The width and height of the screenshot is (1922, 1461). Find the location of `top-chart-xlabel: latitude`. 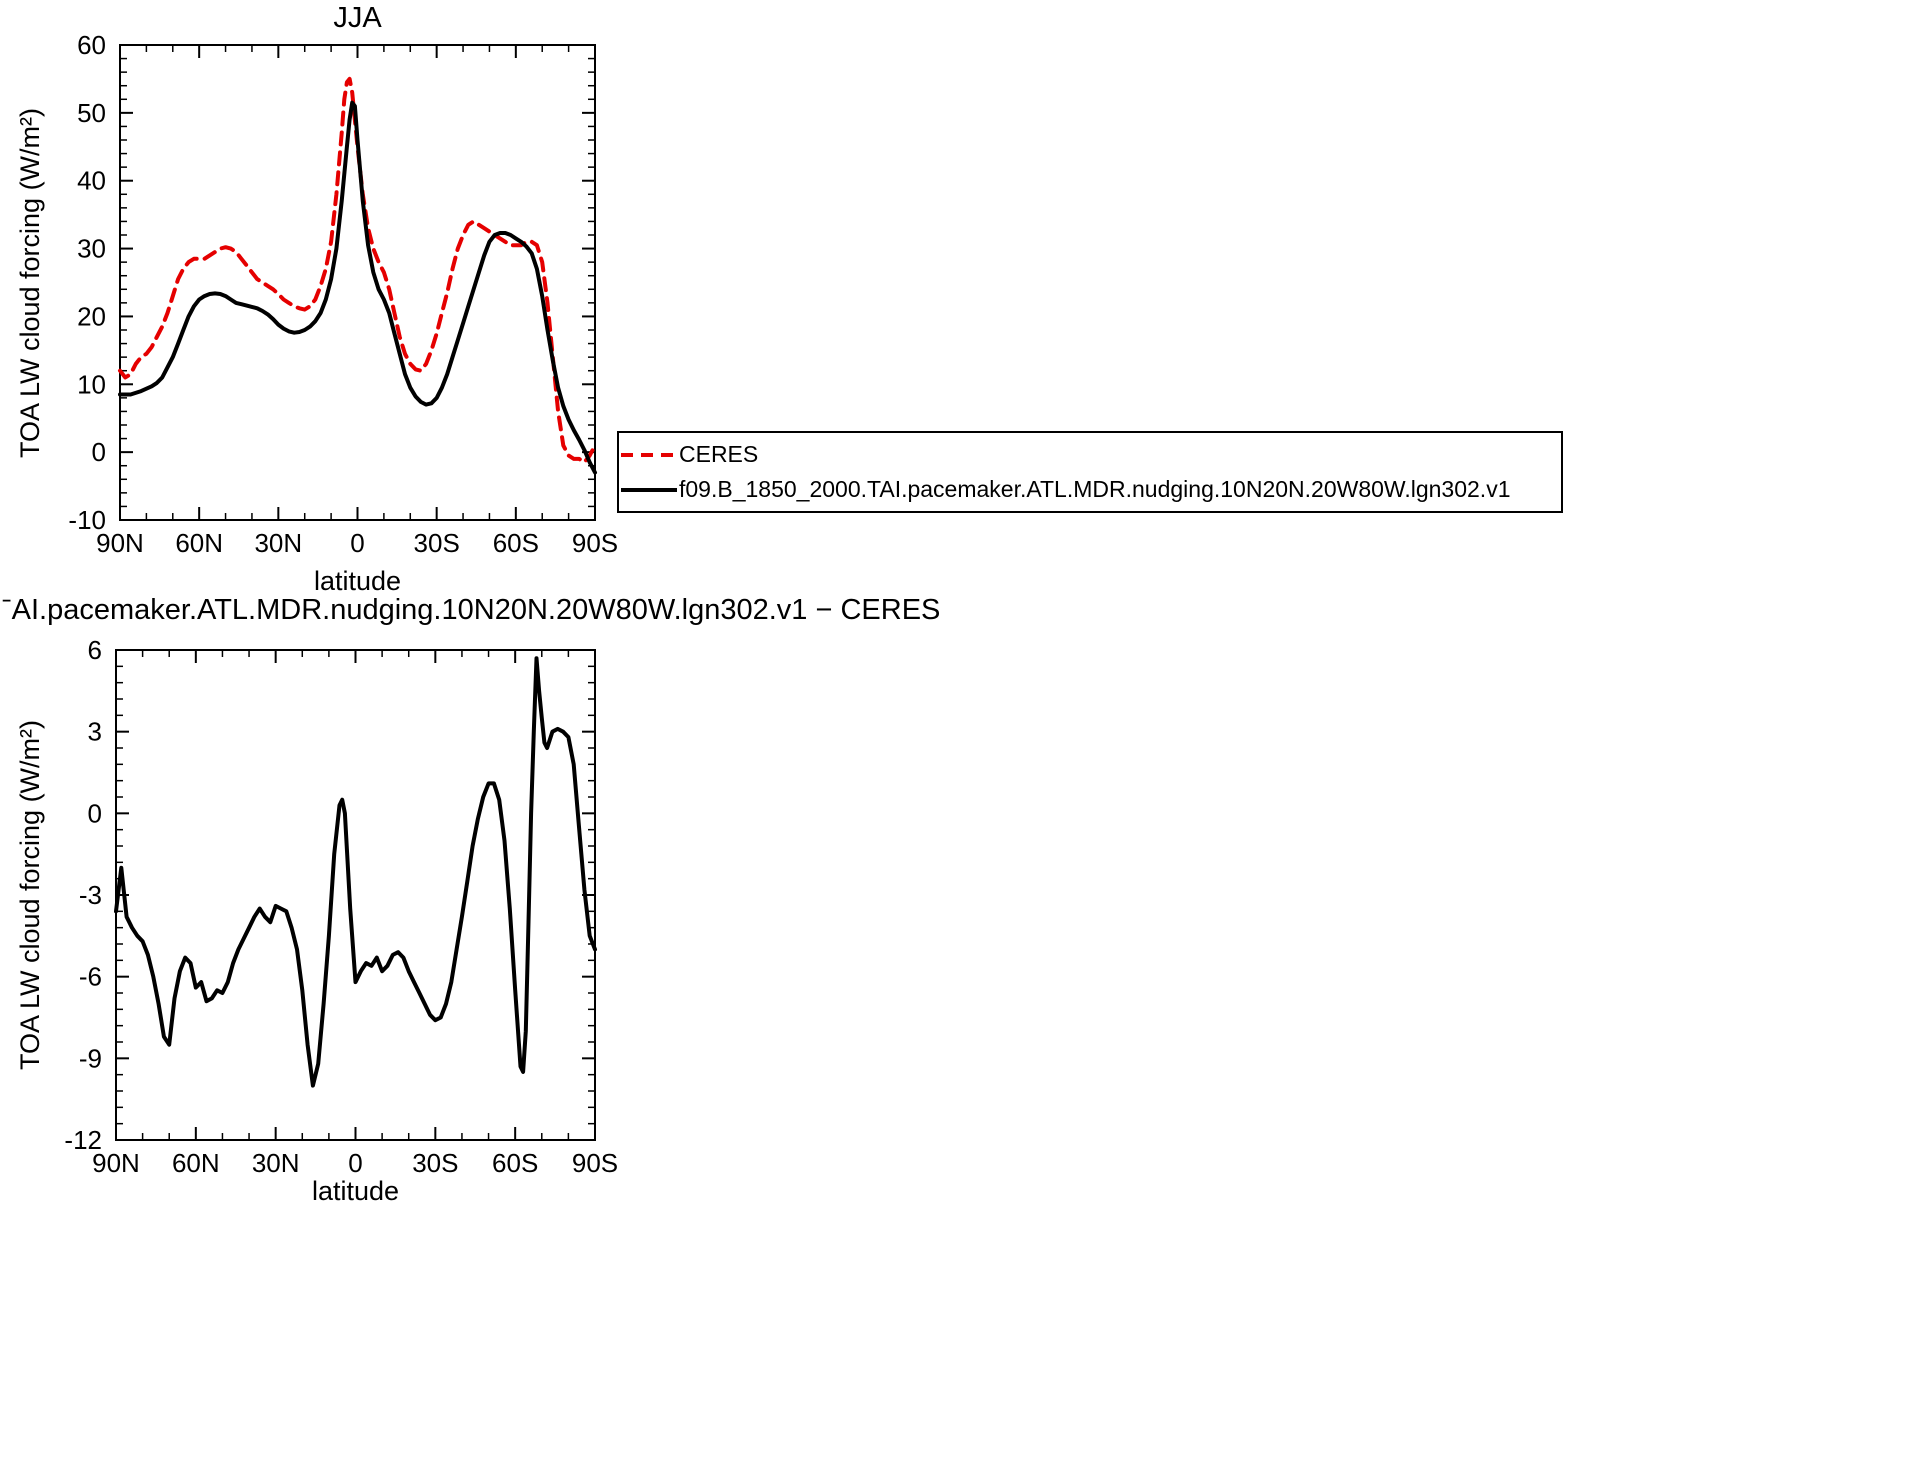

top-chart-xlabel: latitude is located at coordinates (357, 581).